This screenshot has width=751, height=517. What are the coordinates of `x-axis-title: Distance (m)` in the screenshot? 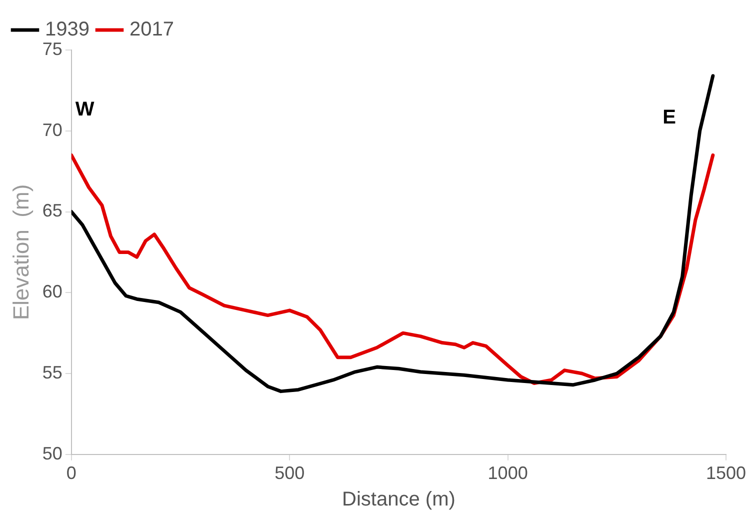 It's located at (399, 499).